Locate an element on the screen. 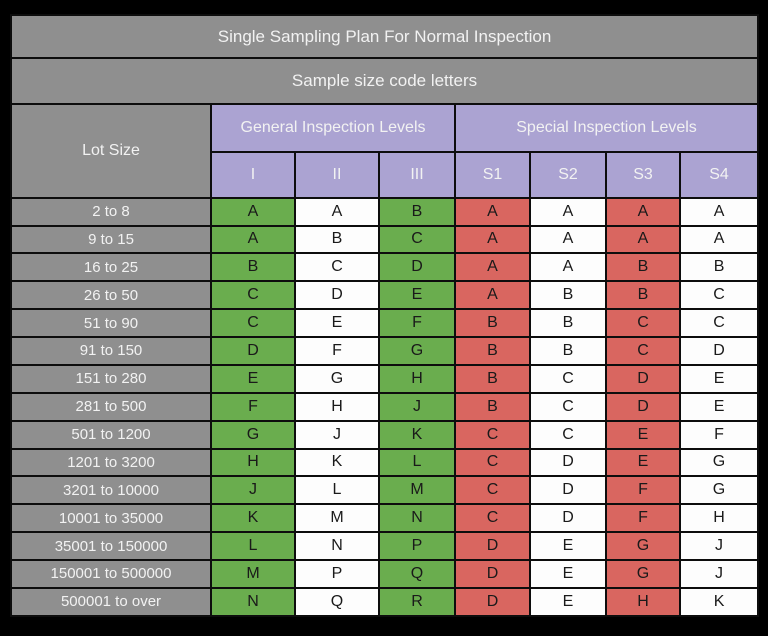  table-row: 501 to 1200 G J K C C E F is located at coordinates (385, 434).